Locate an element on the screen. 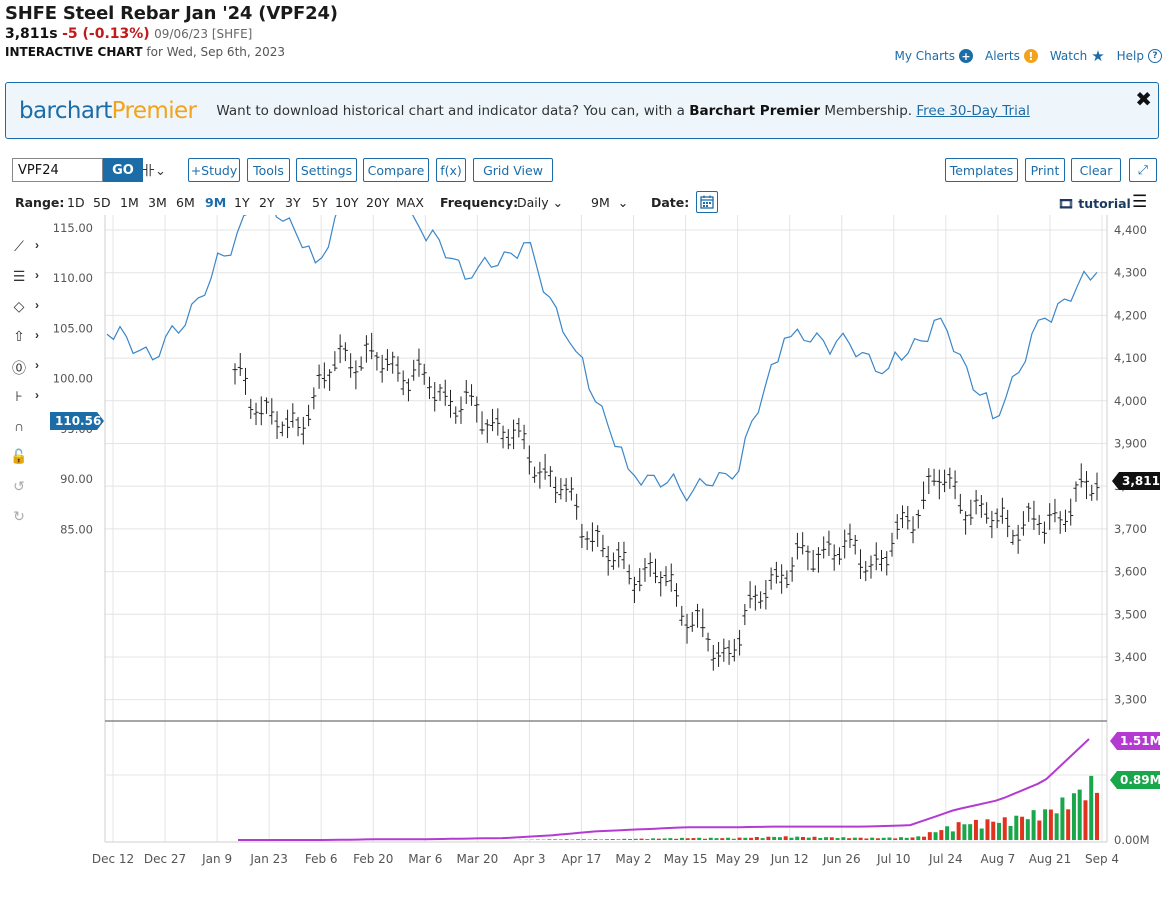  calendar-icon is located at coordinates (707, 202).